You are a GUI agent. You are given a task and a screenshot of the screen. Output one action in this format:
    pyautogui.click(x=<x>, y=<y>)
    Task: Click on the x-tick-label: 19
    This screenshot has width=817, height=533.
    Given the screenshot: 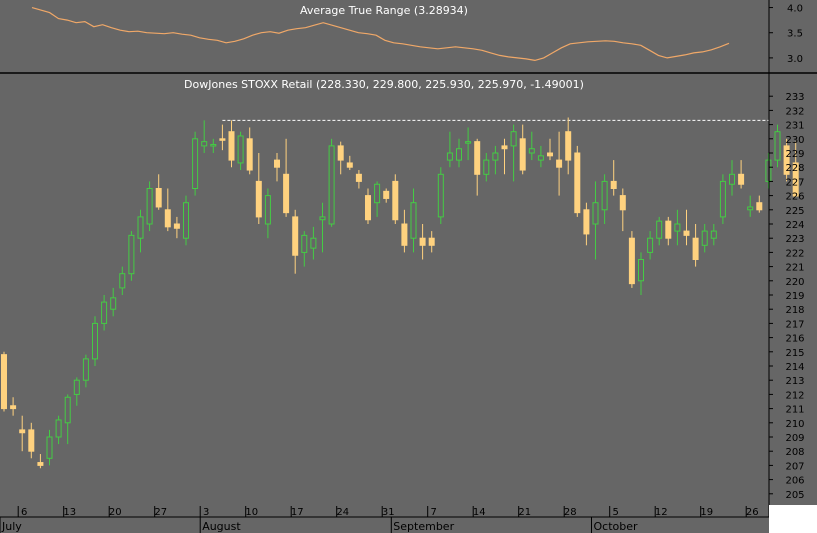 What is the action you would take?
    pyautogui.click(x=706, y=512)
    